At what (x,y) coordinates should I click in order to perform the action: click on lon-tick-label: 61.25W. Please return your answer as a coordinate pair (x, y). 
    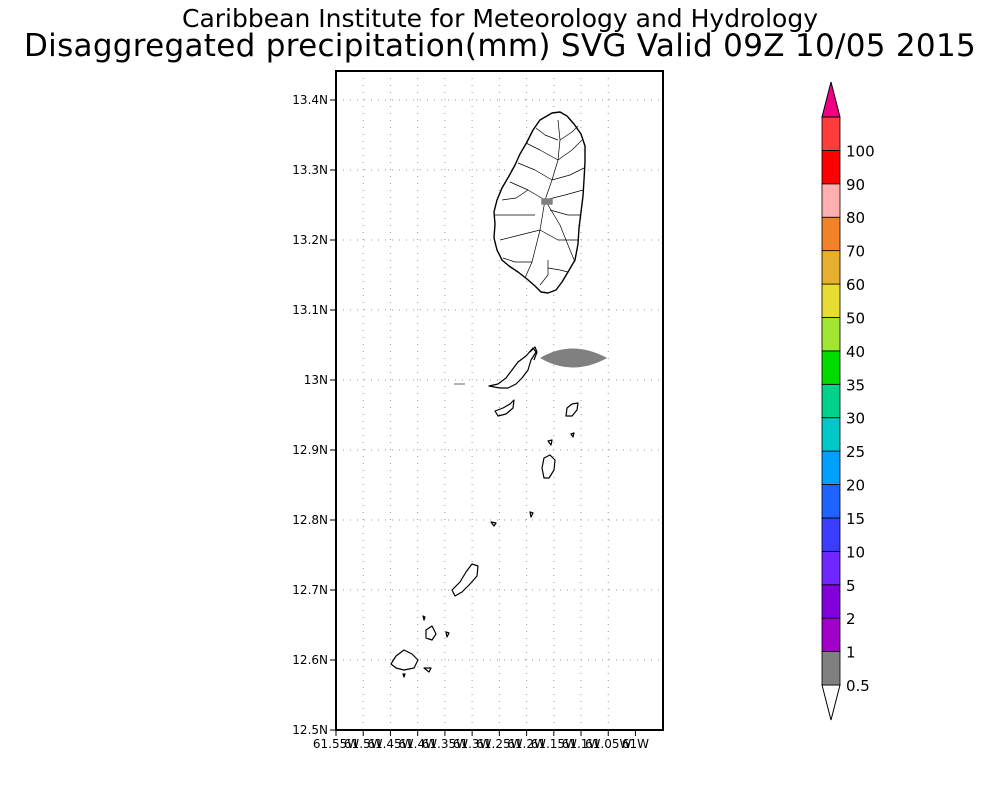
    Looking at the image, I should click on (499, 744).